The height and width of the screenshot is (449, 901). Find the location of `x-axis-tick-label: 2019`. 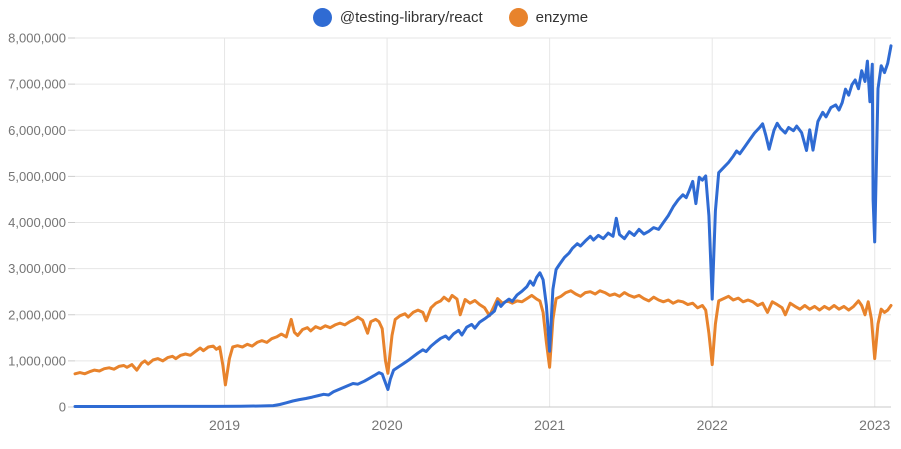

x-axis-tick-label: 2019 is located at coordinates (224, 425).